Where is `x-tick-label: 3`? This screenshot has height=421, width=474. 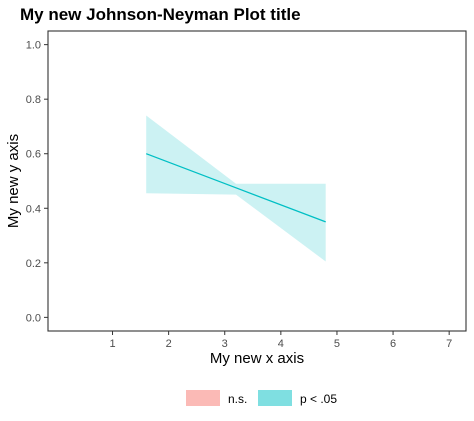 x-tick-label: 3 is located at coordinates (225, 344).